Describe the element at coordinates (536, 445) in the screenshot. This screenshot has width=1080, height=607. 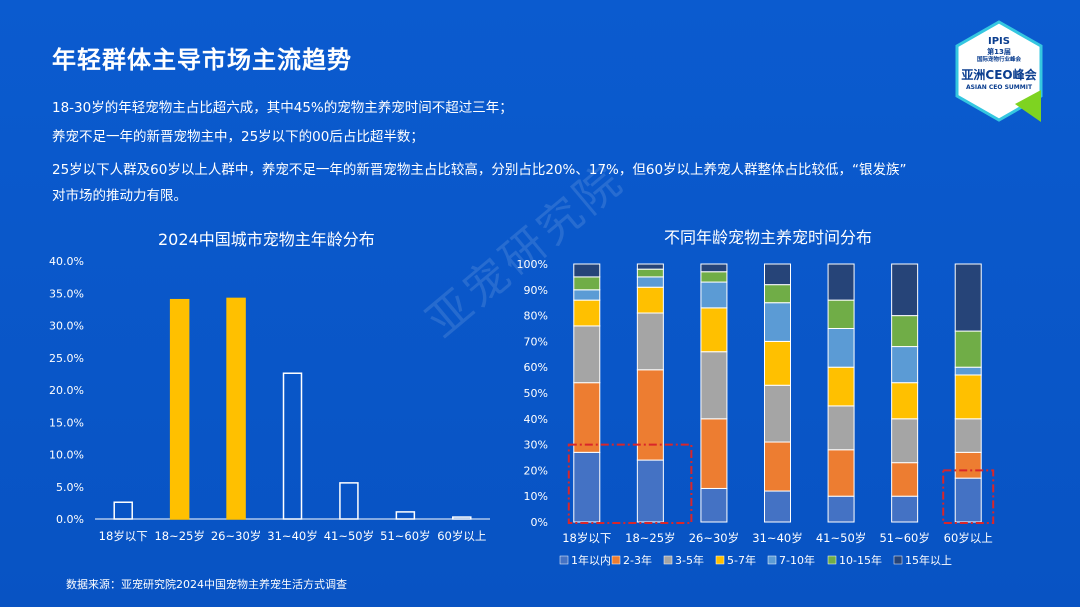
I see `y-tick-label: 30%` at that location.